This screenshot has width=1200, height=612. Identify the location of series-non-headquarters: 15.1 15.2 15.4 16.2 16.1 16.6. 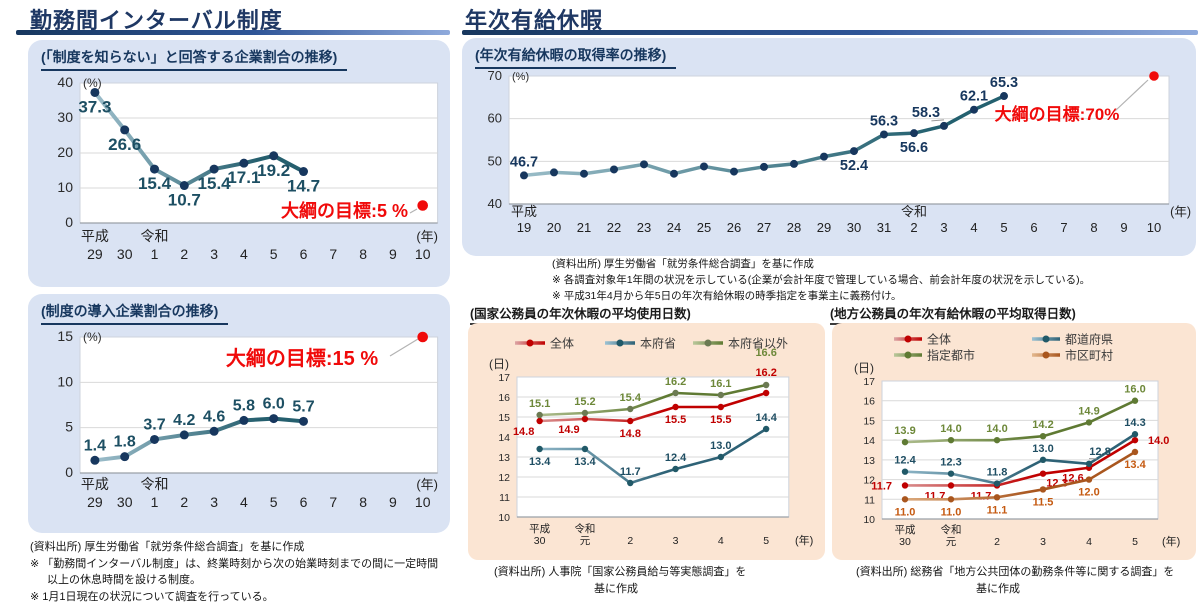
(653, 383).